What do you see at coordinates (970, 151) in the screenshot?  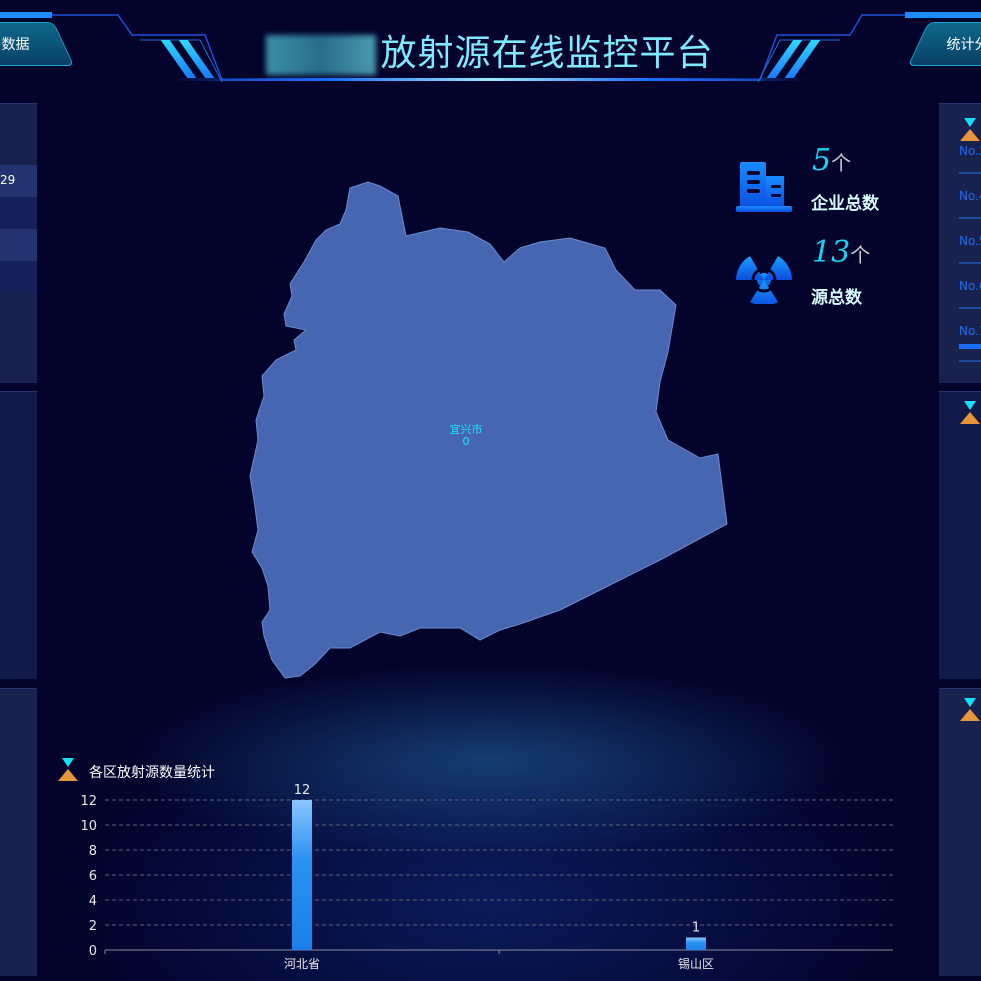 I see `rank-item: No.2` at bounding box center [970, 151].